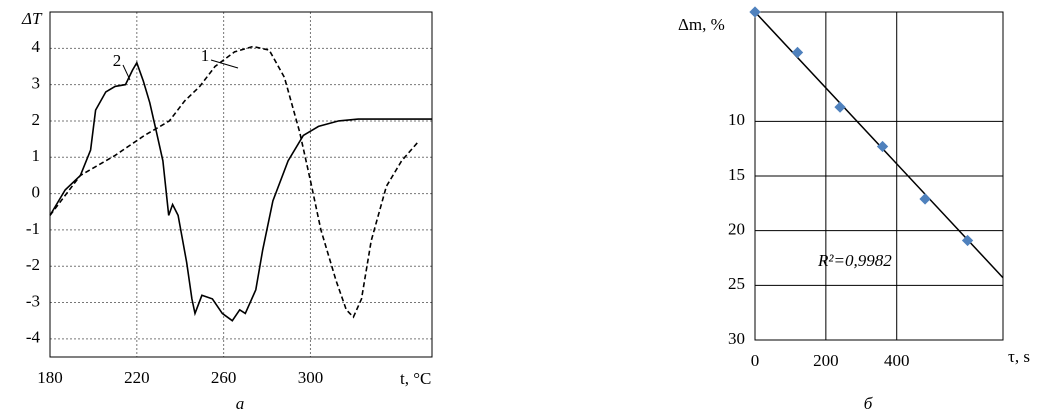 This screenshot has width=1038, height=417. What do you see at coordinates (701, 24) in the screenshot?
I see `y-axis-label: Δm, %` at bounding box center [701, 24].